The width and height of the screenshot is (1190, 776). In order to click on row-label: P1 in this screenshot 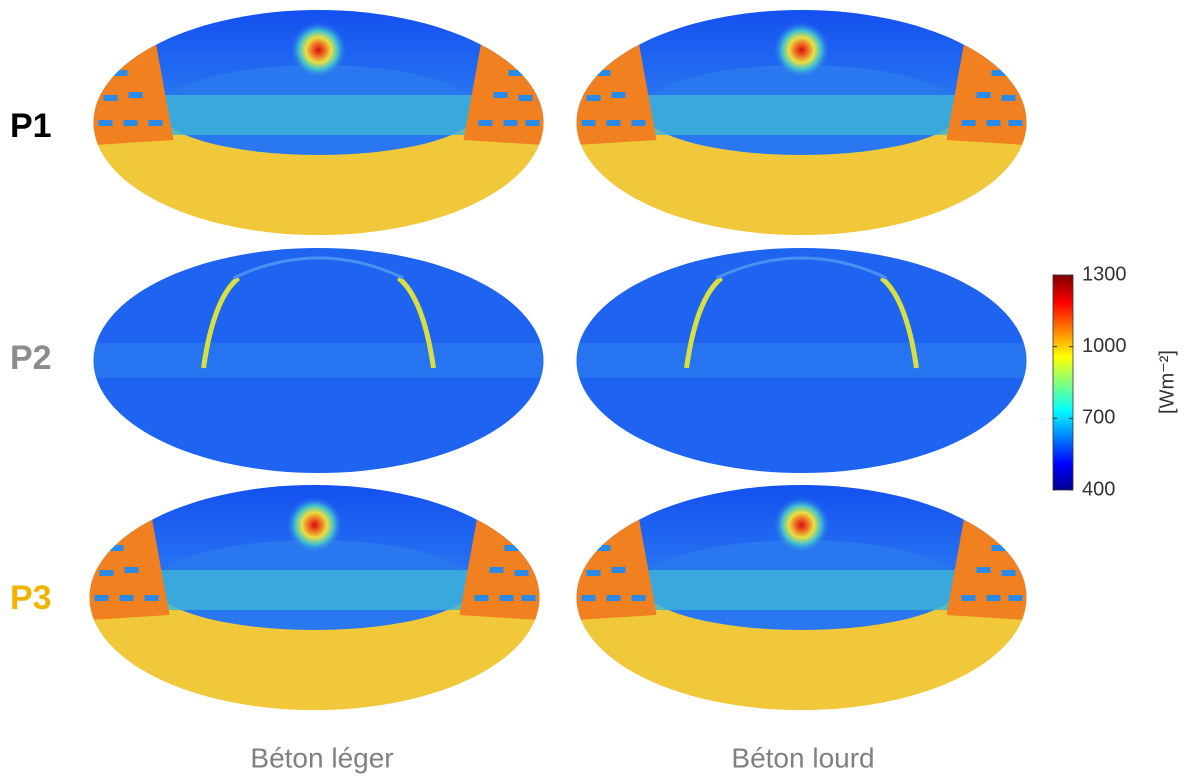, I will do `click(31, 126)`.